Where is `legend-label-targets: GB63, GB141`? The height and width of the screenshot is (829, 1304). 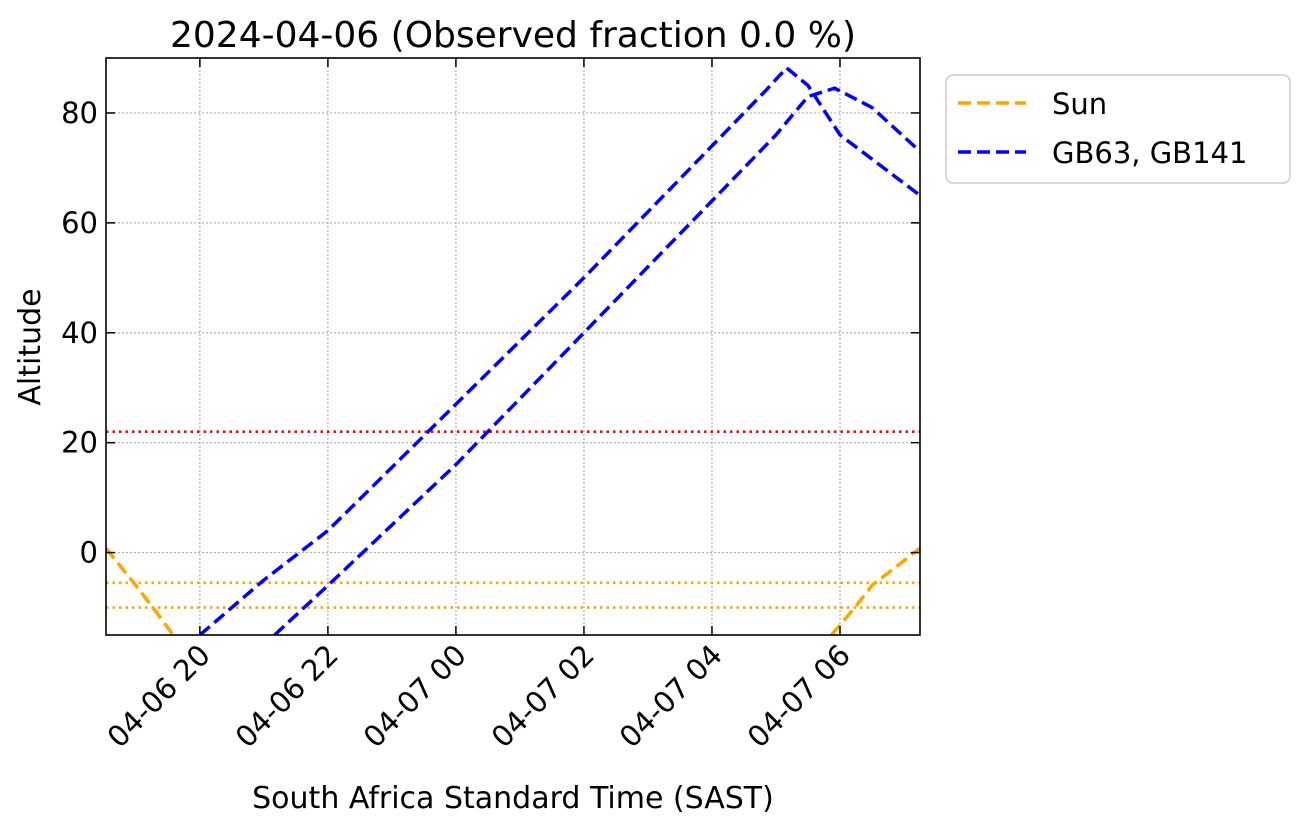 legend-label-targets: GB63, GB141 is located at coordinates (1149, 153).